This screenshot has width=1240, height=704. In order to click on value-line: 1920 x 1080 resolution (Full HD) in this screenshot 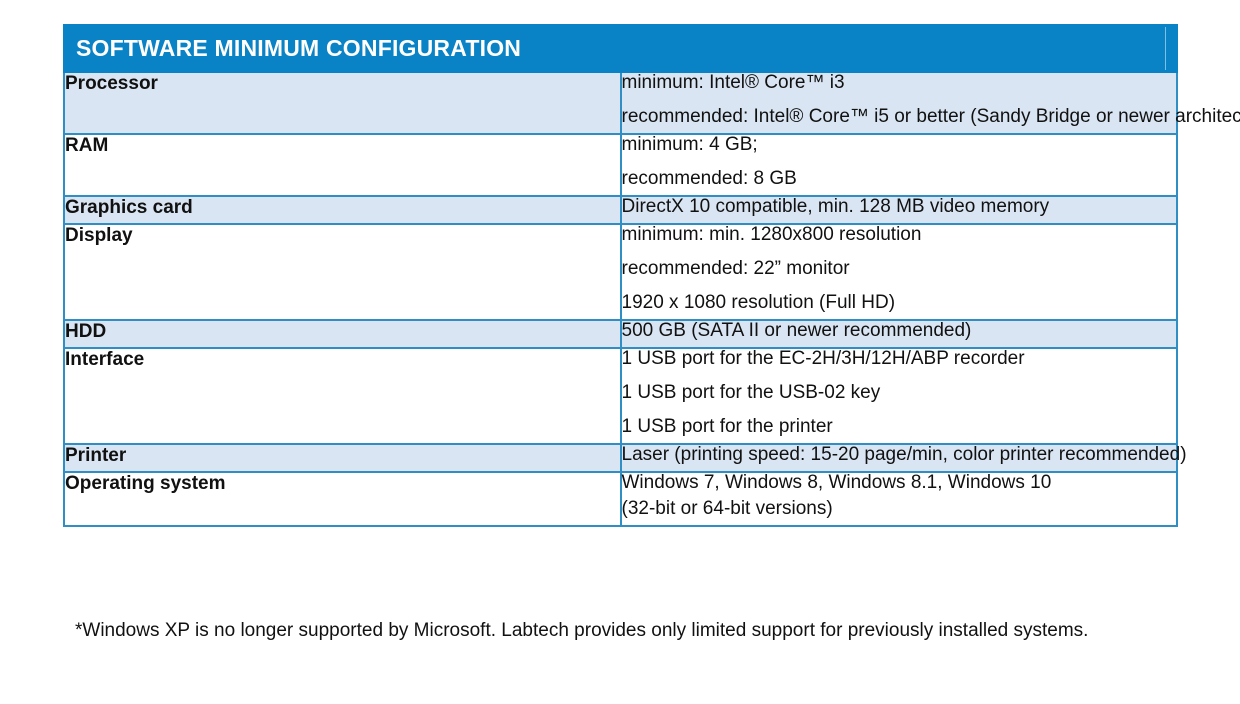, I will do `click(758, 302)`.